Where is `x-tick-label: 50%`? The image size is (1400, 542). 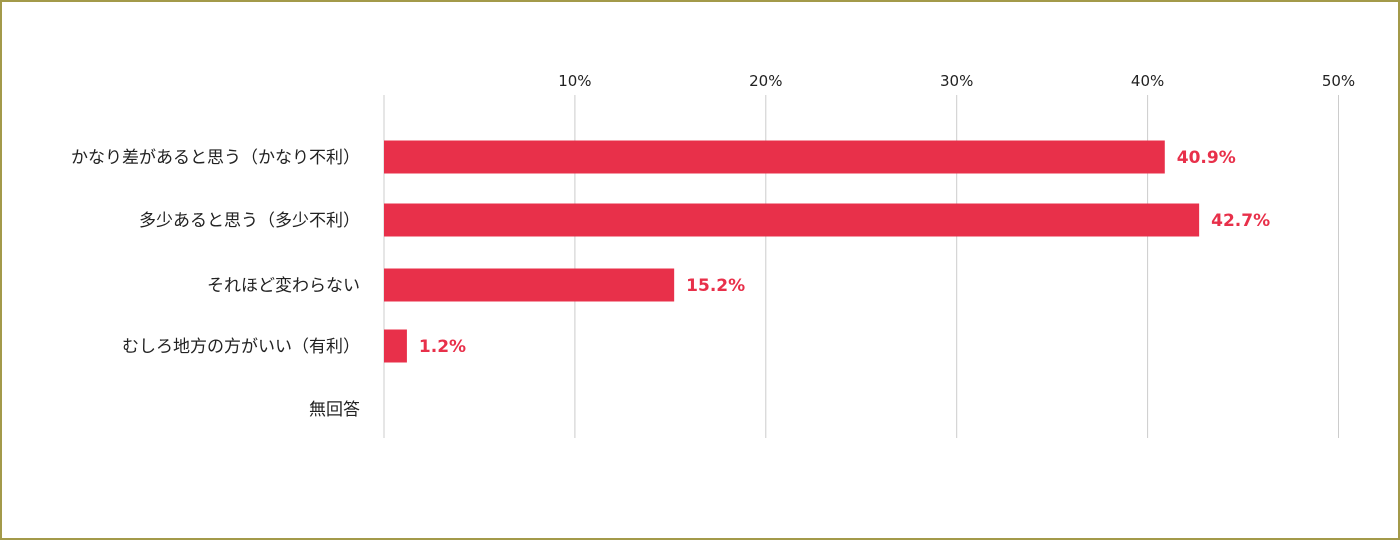
x-tick-label: 50% is located at coordinates (1338, 81).